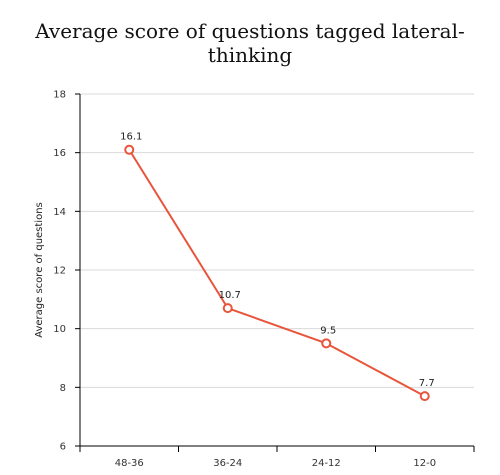 The width and height of the screenshot is (500, 475). Describe the element at coordinates (59, 153) in the screenshot. I see `y-tick-label-16: 16` at that location.